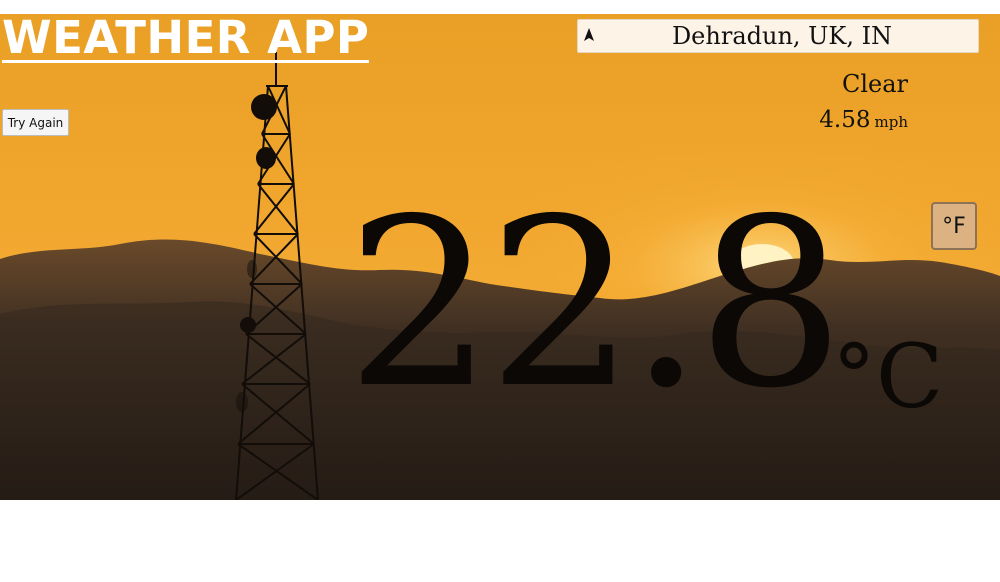  Describe the element at coordinates (589, 34) in the screenshot. I see `navigation-arrow-icon` at that location.